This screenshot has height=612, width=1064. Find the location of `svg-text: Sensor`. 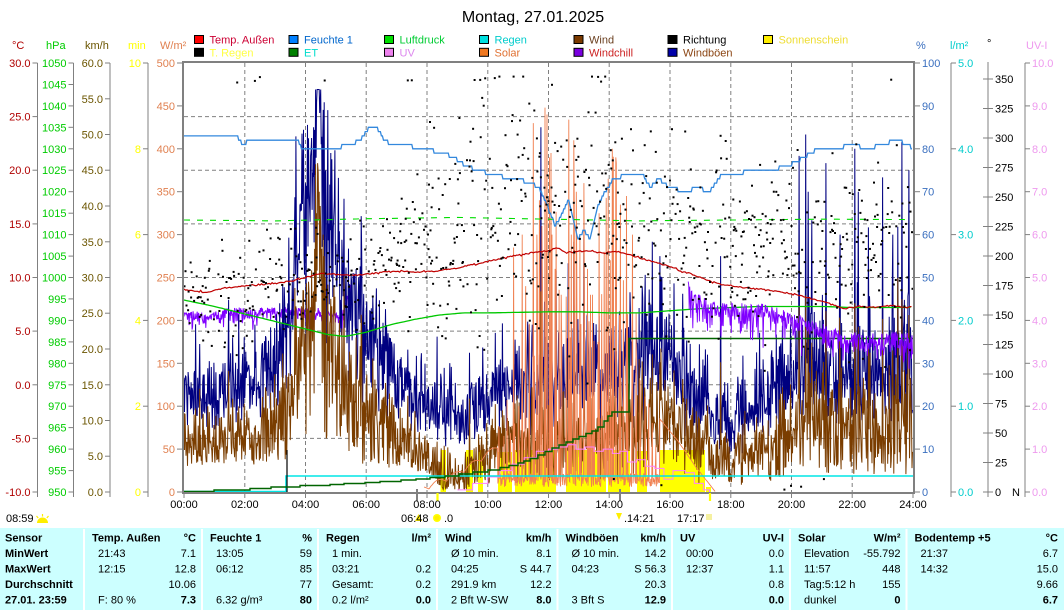

svg-text: Sensor is located at coordinates (24, 539).